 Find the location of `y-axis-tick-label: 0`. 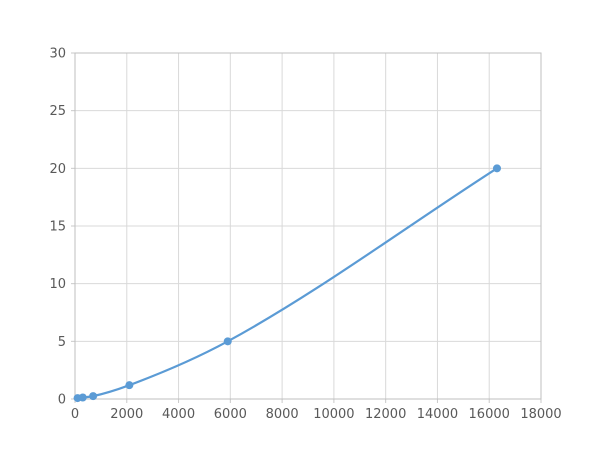

y-axis-tick-label: 0 is located at coordinates (62, 400).